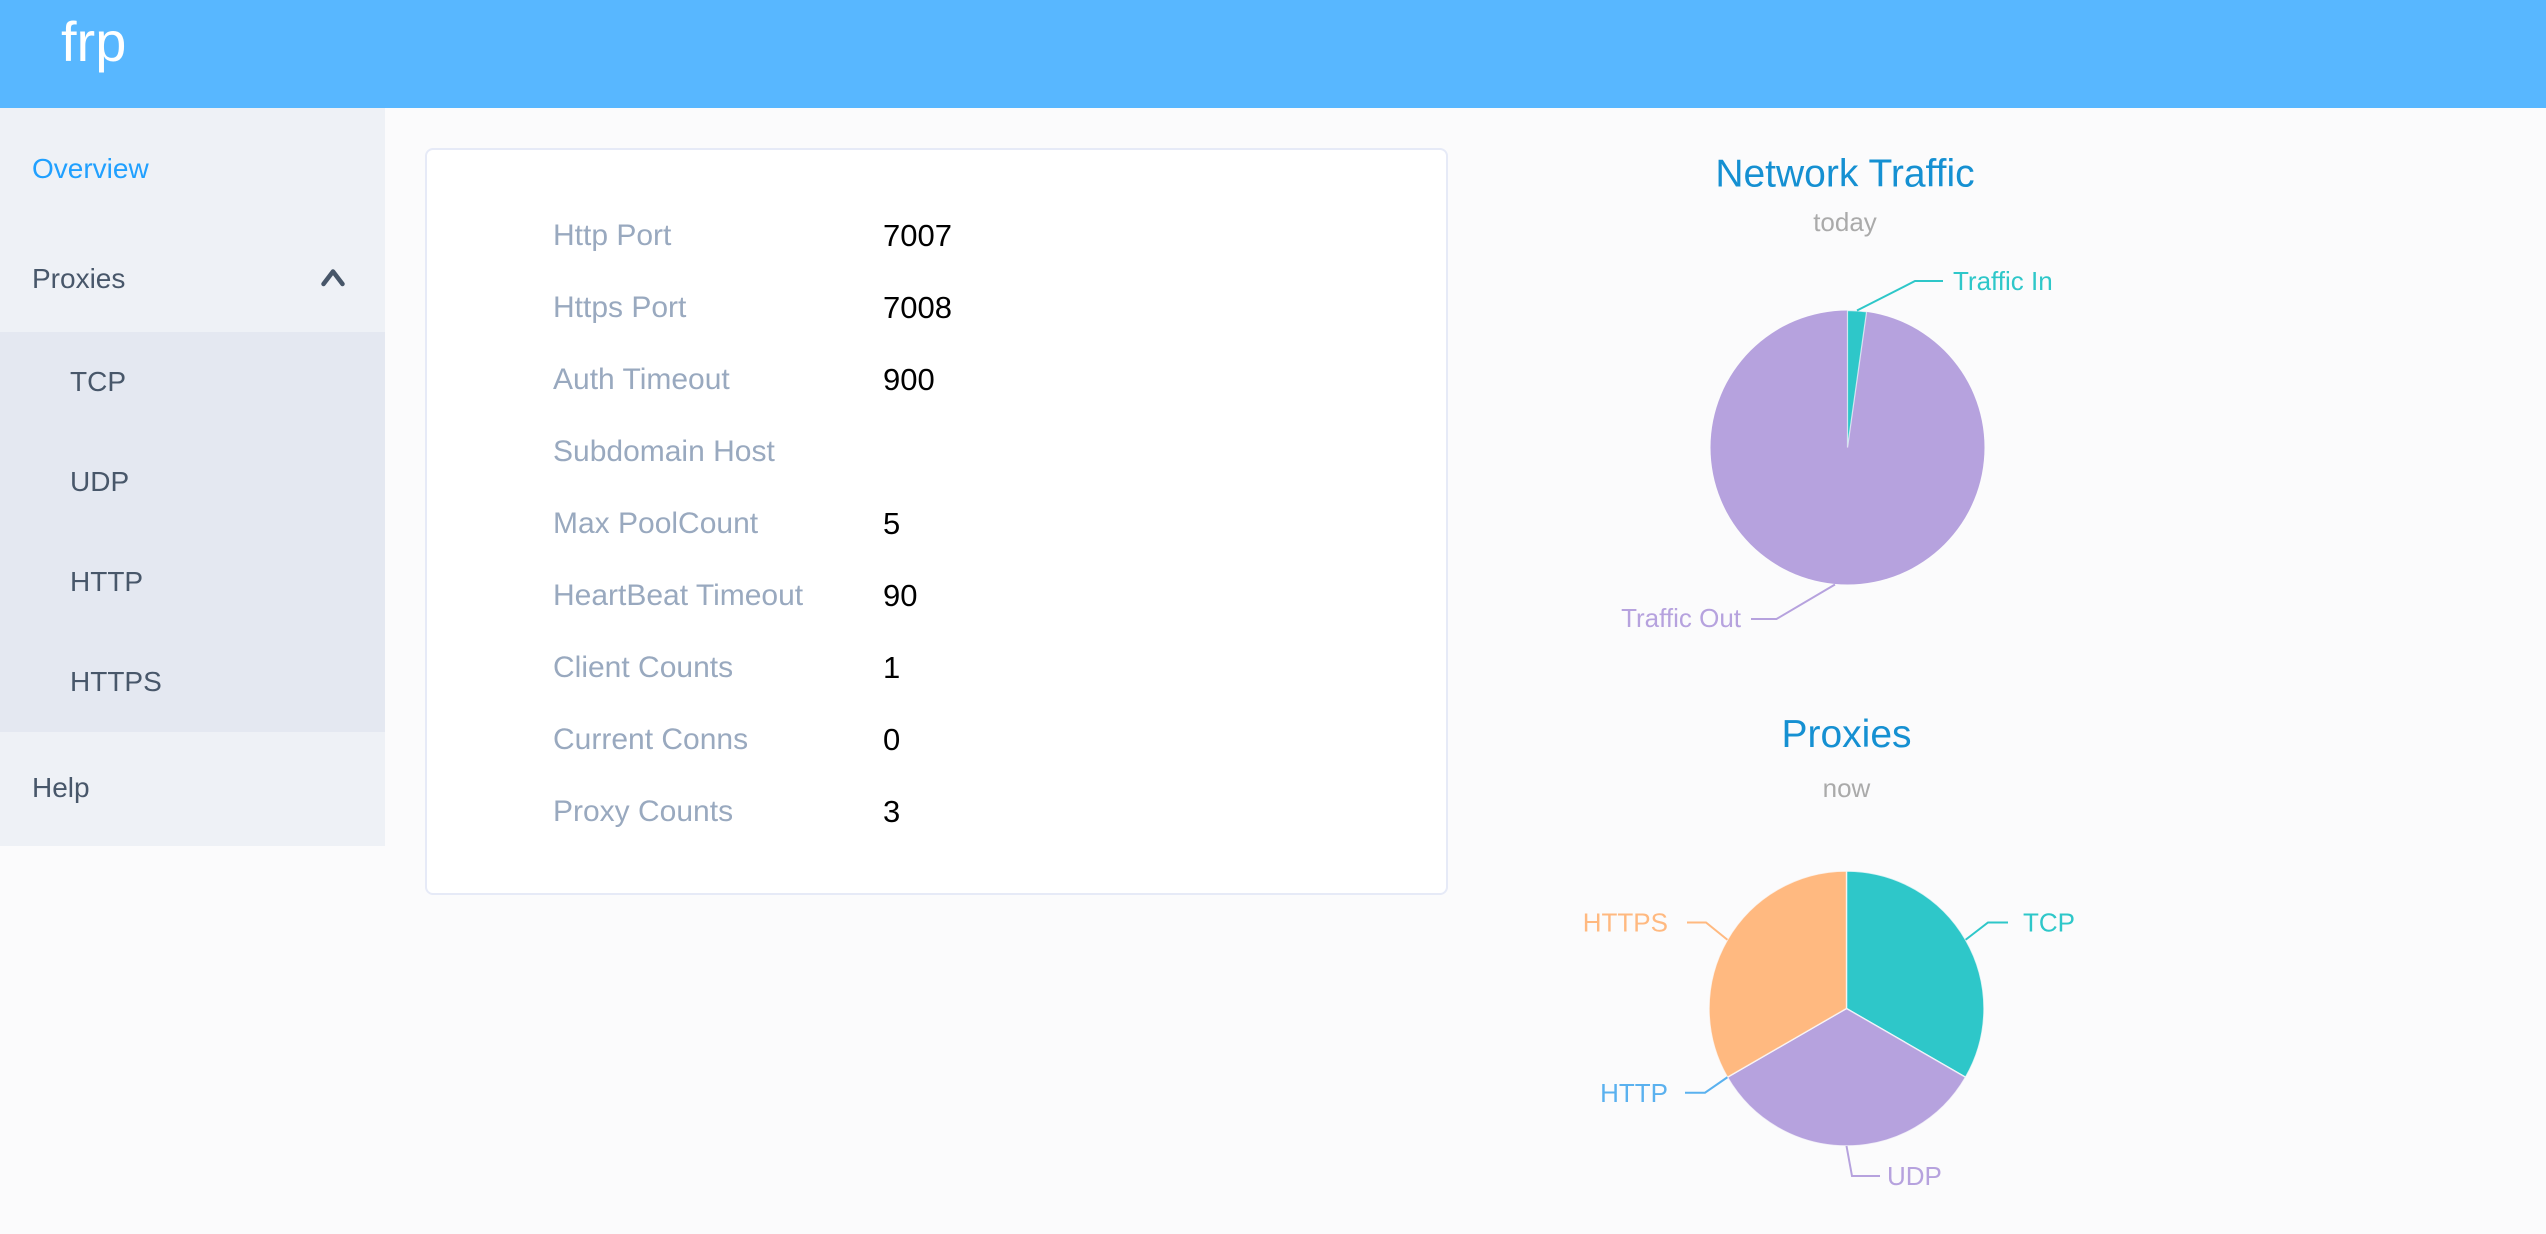 The height and width of the screenshot is (1234, 2546). I want to click on svg-text: TCP, so click(2049, 923).